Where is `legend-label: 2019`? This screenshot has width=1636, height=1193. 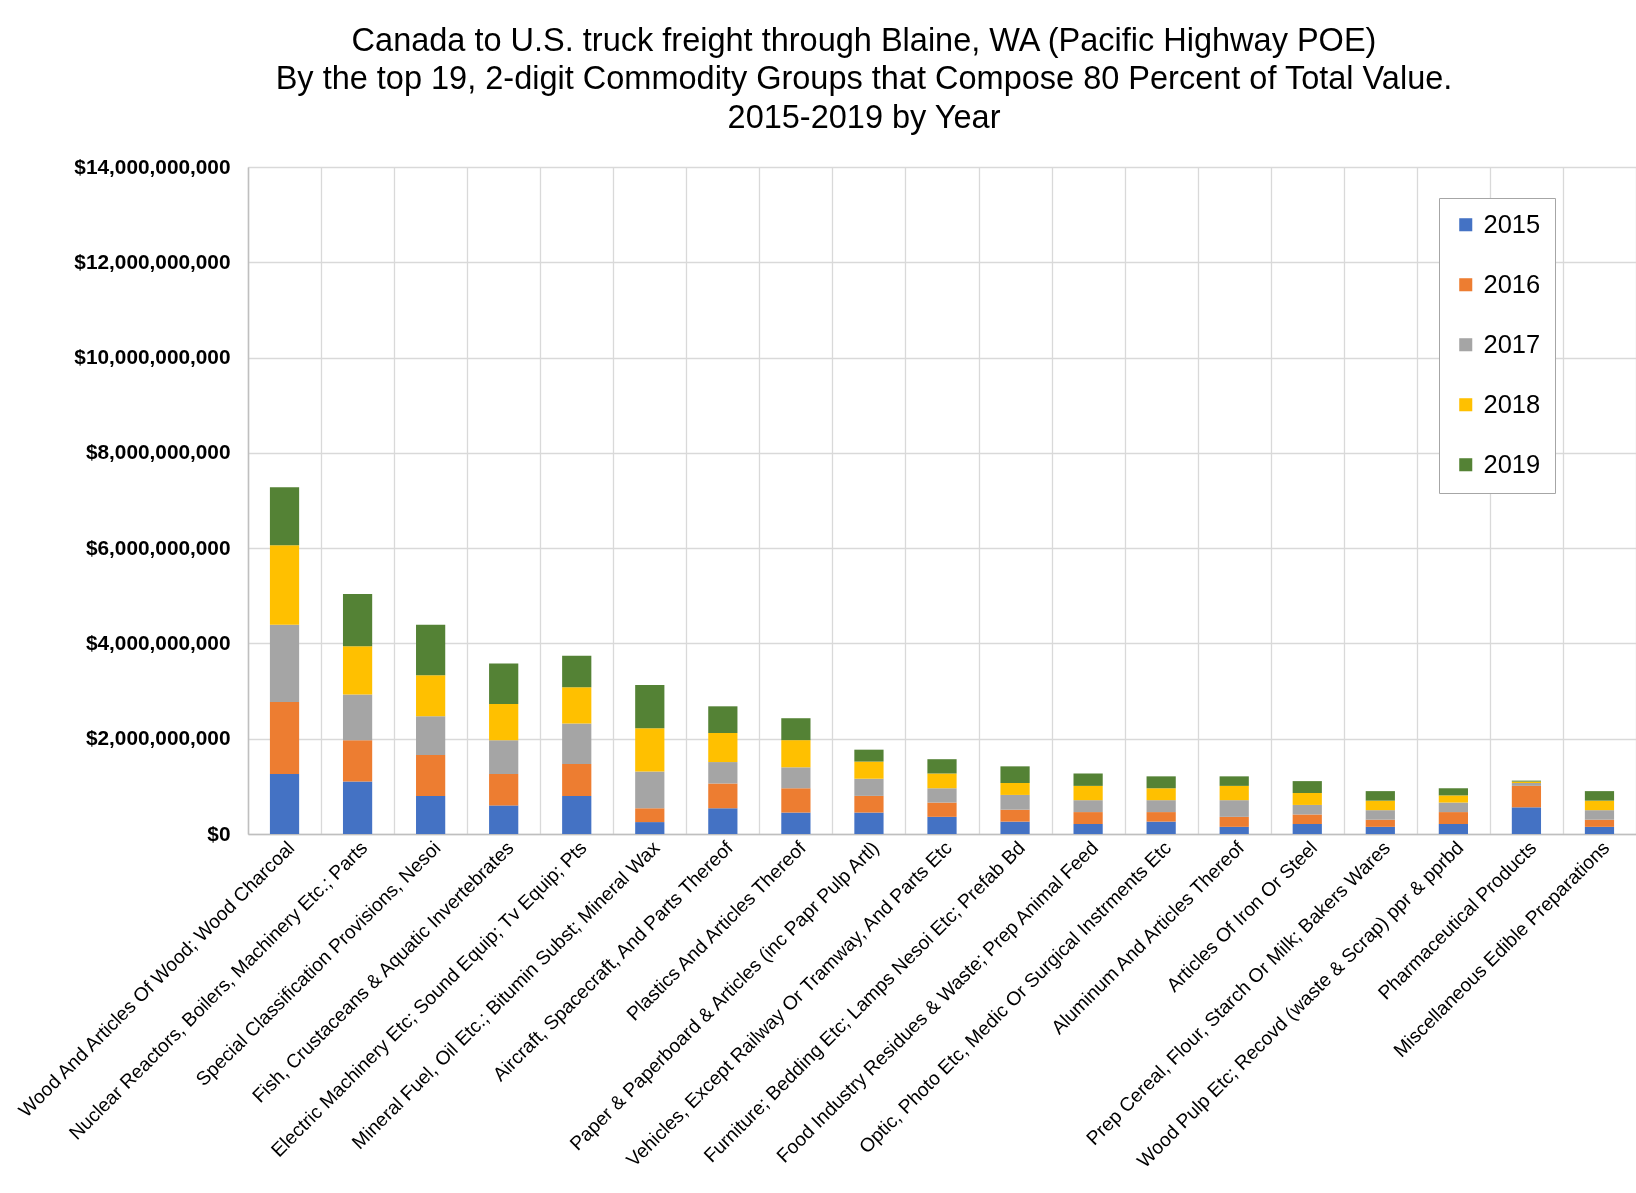 legend-label: 2019 is located at coordinates (1512, 463).